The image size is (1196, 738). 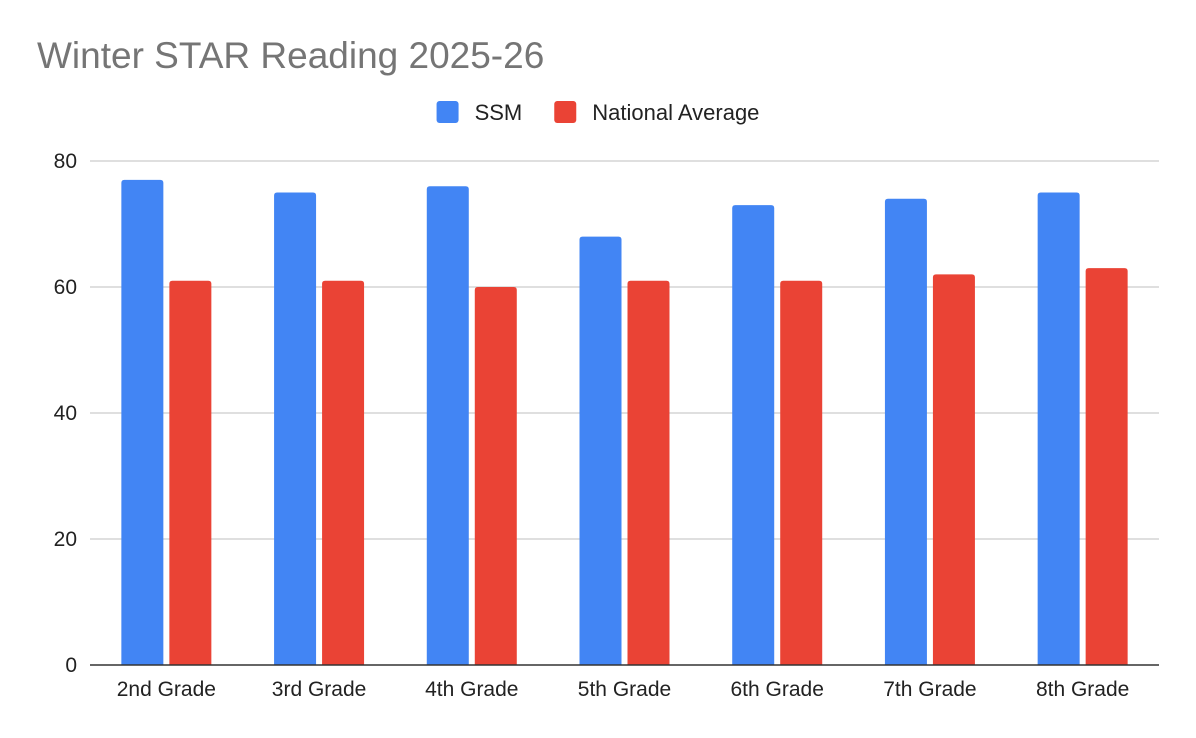 What do you see at coordinates (142, 422) in the screenshot?
I see `bar-ssm-2nd-grade` at bounding box center [142, 422].